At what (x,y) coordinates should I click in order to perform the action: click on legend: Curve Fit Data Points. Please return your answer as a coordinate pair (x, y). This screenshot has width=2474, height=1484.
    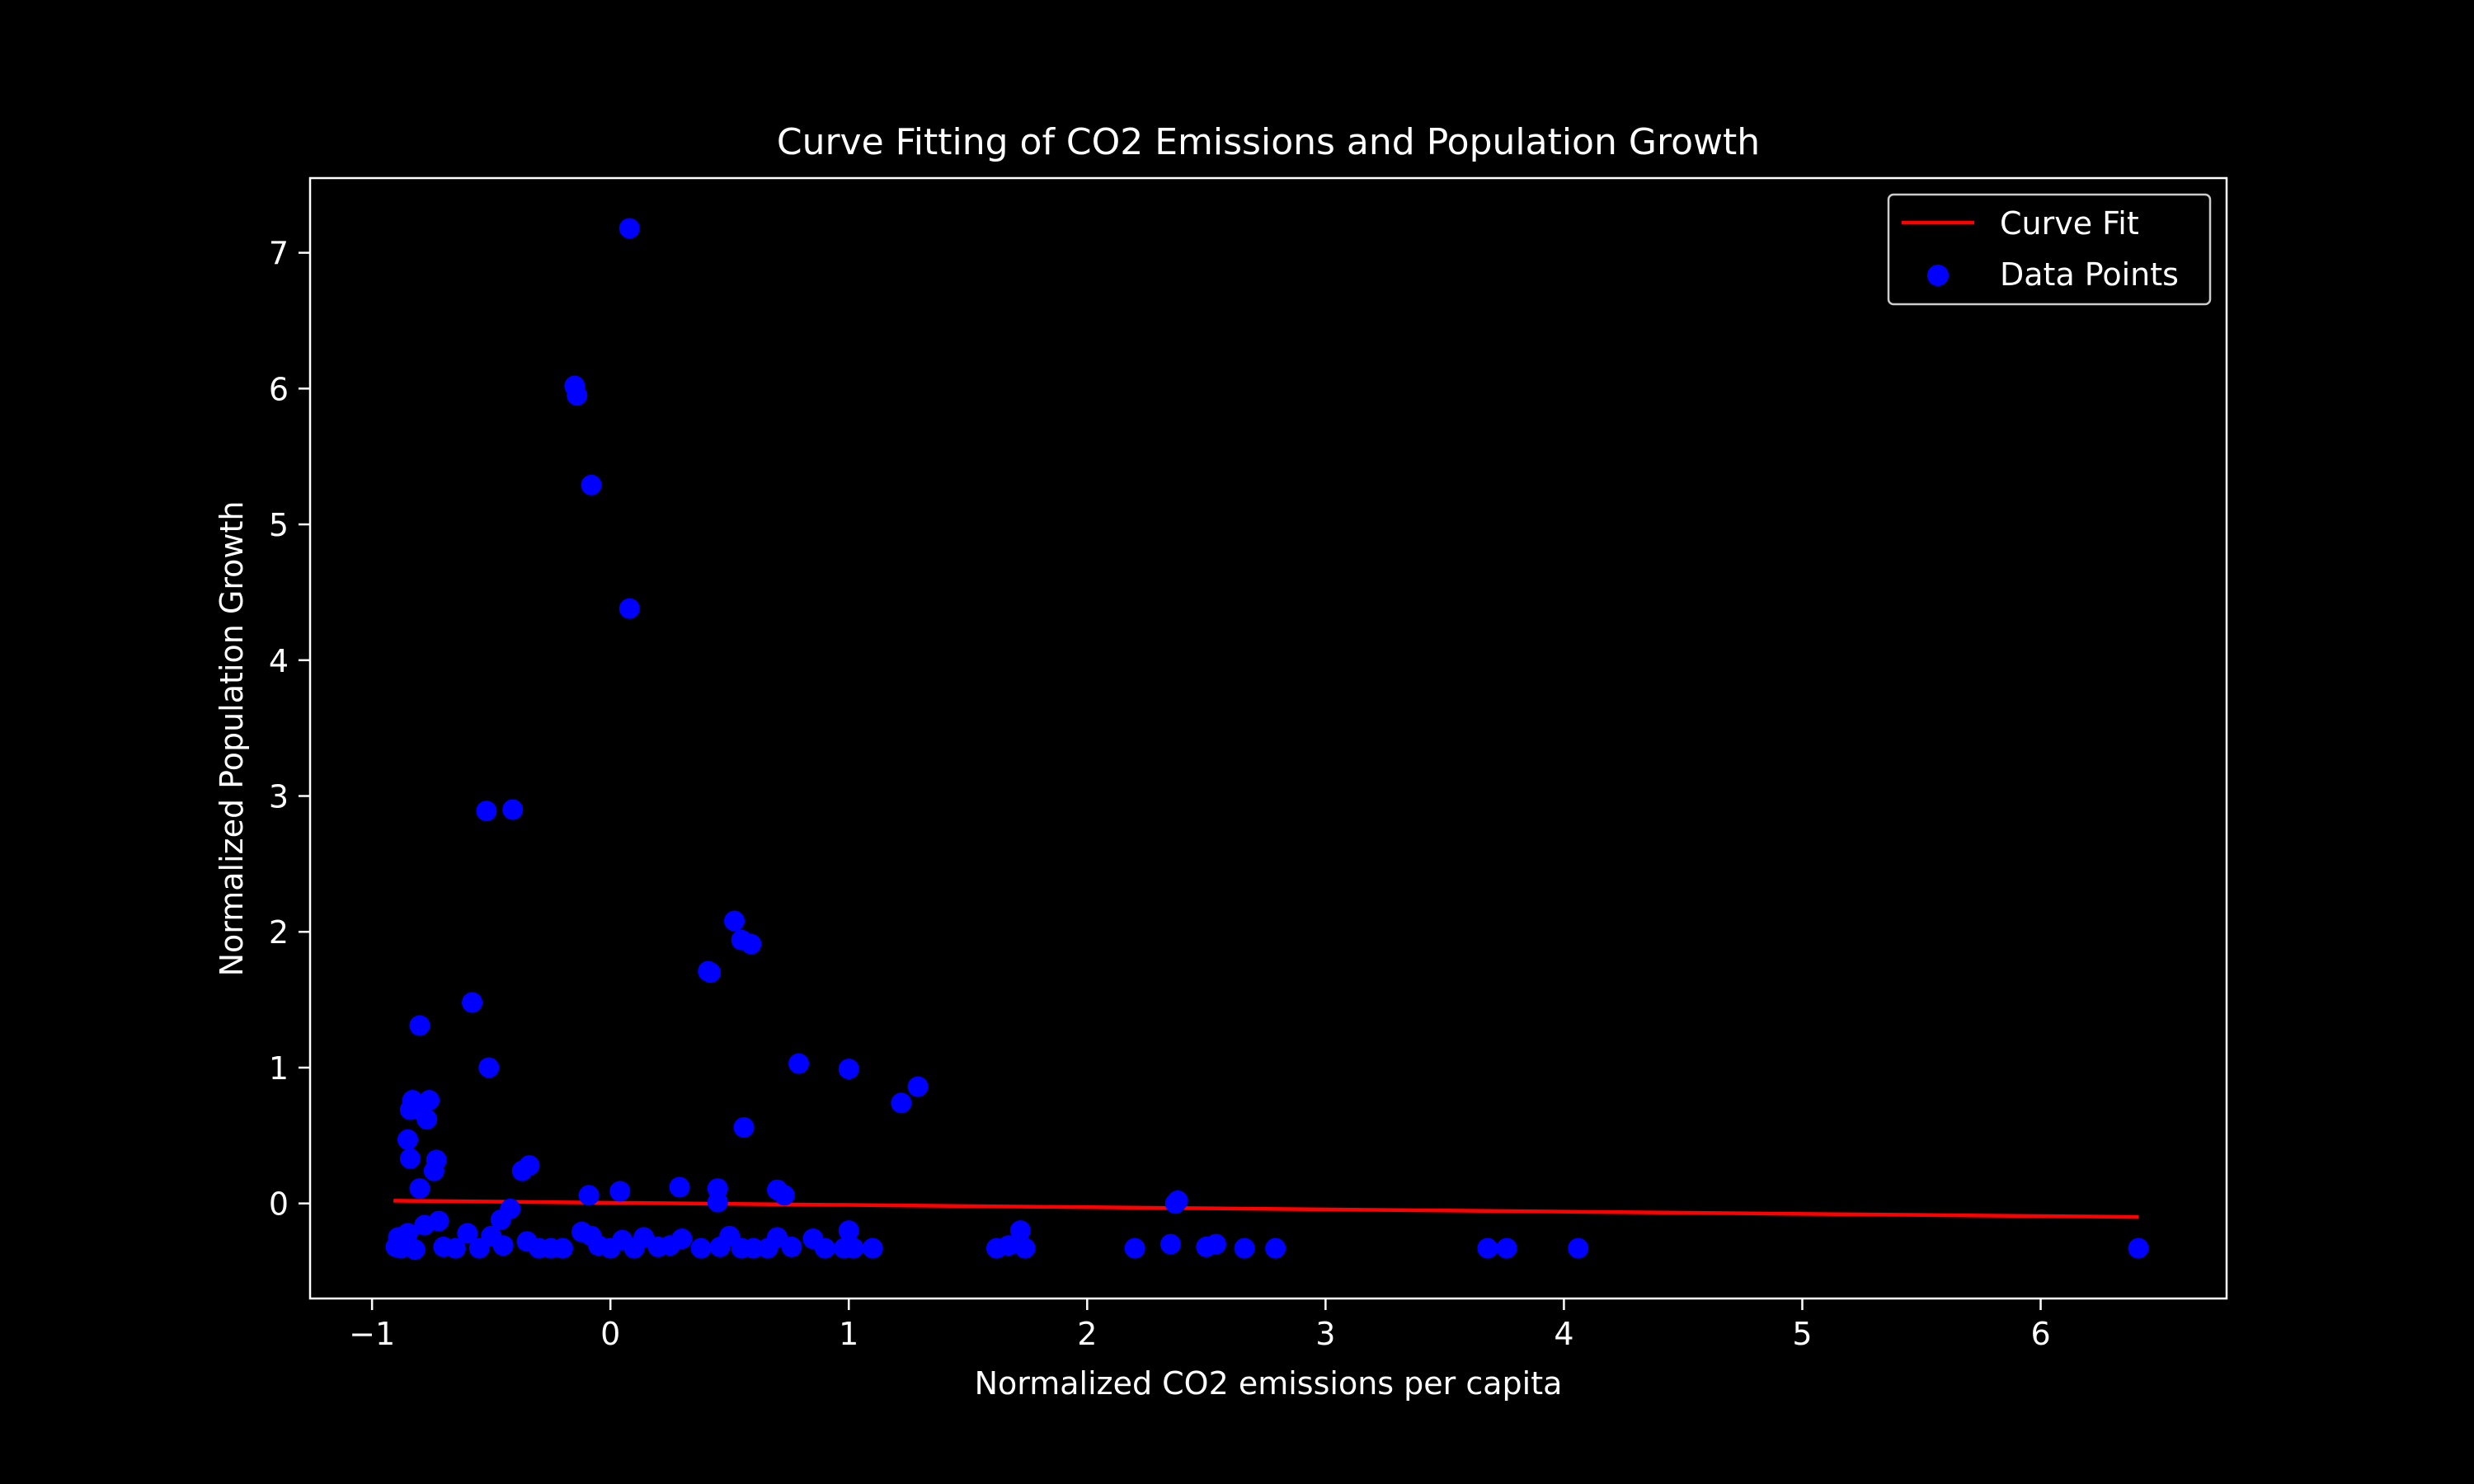
    Looking at the image, I should click on (2049, 249).